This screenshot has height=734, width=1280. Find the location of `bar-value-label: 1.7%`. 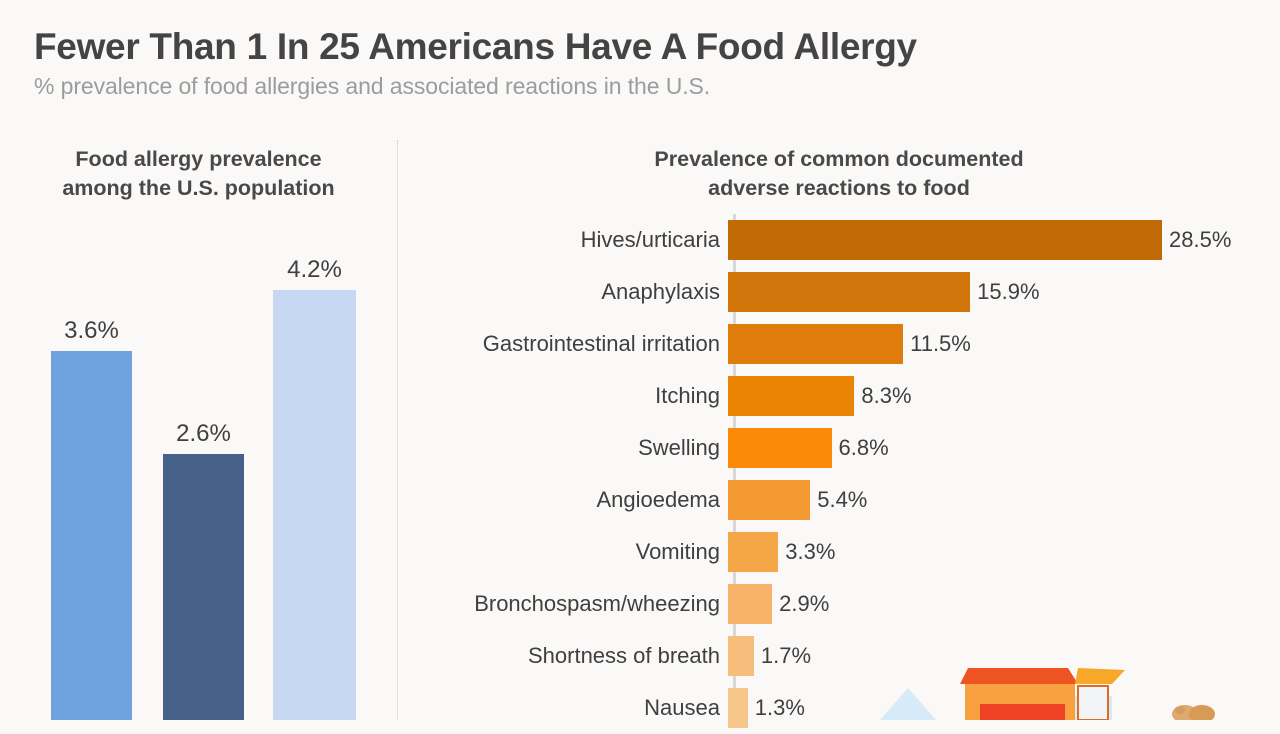

bar-value-label: 1.7% is located at coordinates (786, 655).